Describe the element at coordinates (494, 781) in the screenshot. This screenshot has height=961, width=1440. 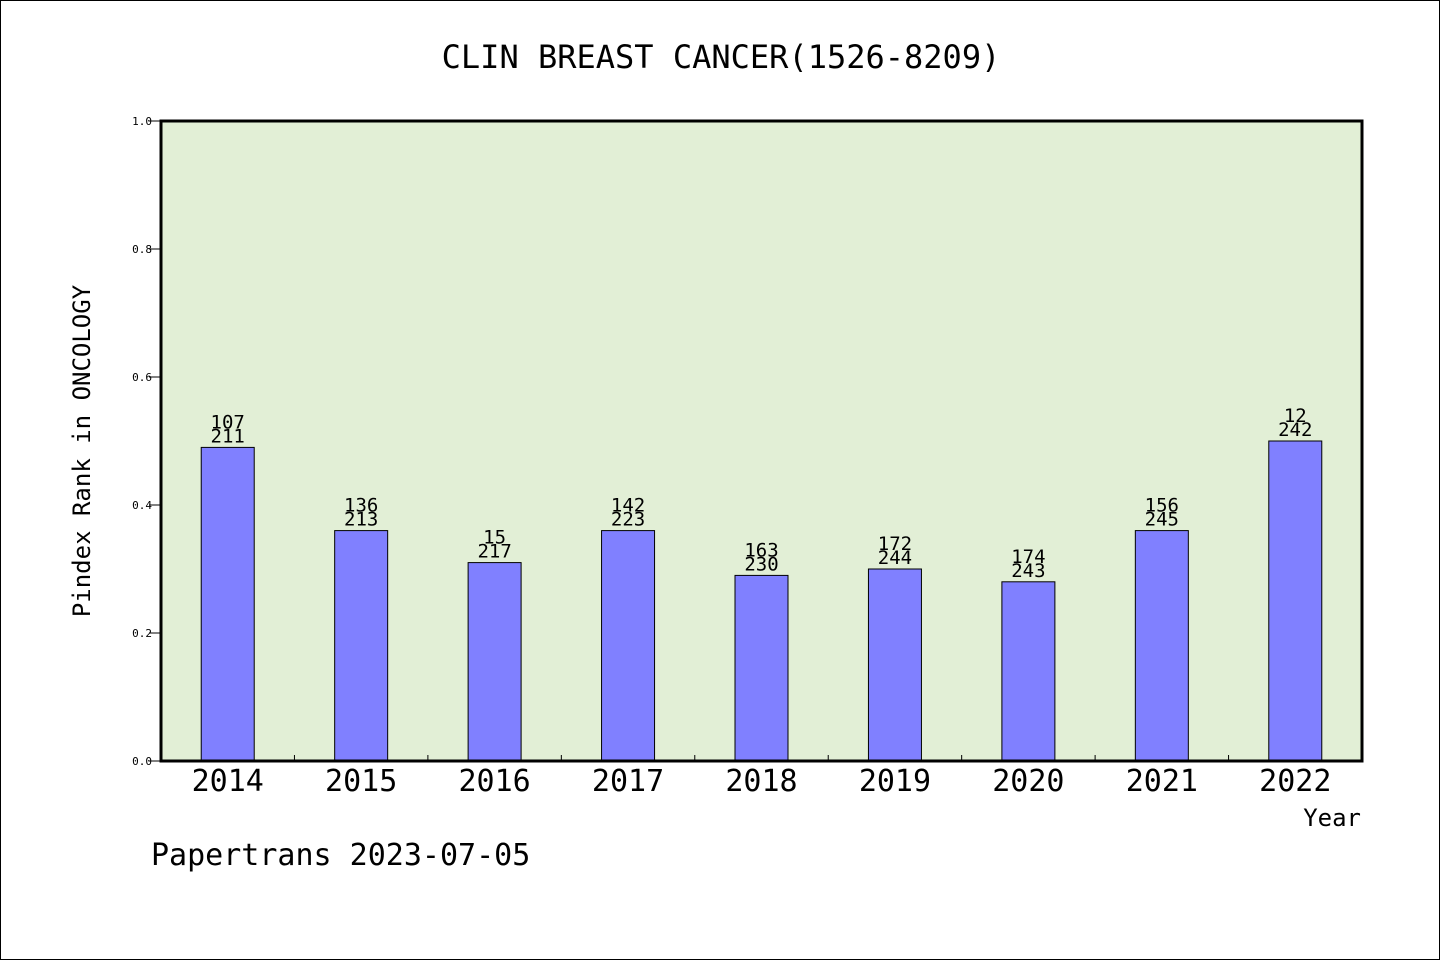
I see `x-tick-label: 2016` at that location.